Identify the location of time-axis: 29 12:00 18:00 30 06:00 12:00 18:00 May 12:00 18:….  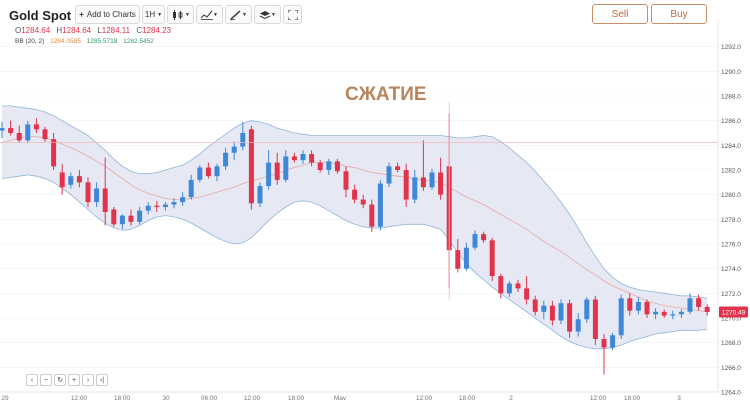
(359, 395).